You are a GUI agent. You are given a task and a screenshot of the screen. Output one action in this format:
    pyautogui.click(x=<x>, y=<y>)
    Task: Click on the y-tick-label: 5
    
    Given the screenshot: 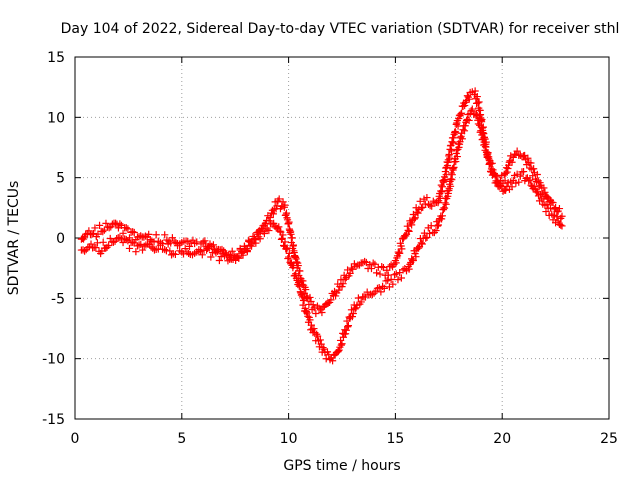 What is the action you would take?
    pyautogui.click(x=60, y=179)
    